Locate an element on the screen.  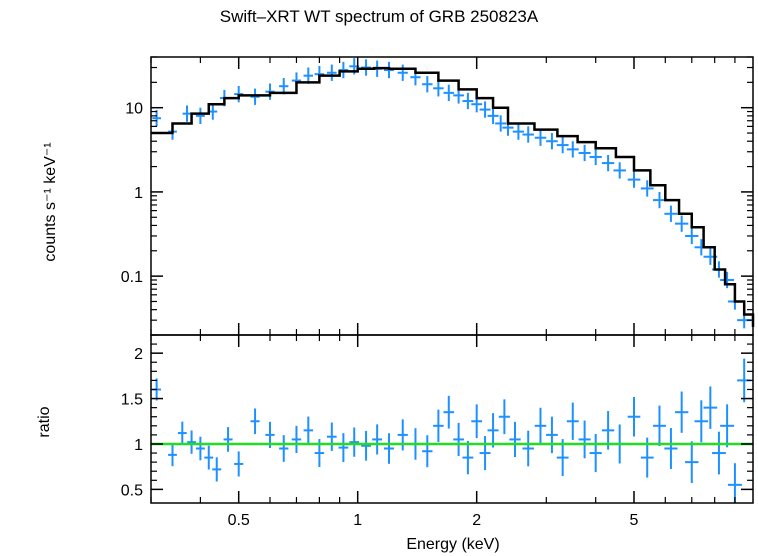
spectrum-y-tick-label: 10 is located at coordinates (134, 109).